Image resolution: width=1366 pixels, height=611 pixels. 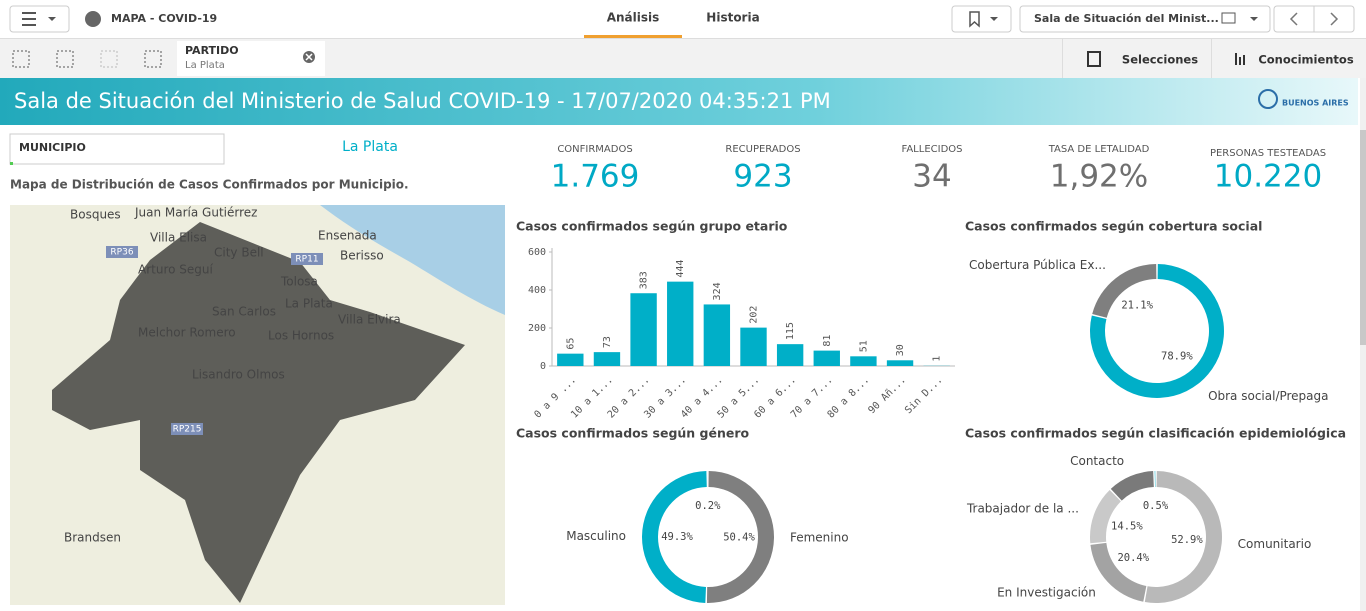 What do you see at coordinates (1177, 356) in the screenshot?
I see `data-label: 78.9%` at bounding box center [1177, 356].